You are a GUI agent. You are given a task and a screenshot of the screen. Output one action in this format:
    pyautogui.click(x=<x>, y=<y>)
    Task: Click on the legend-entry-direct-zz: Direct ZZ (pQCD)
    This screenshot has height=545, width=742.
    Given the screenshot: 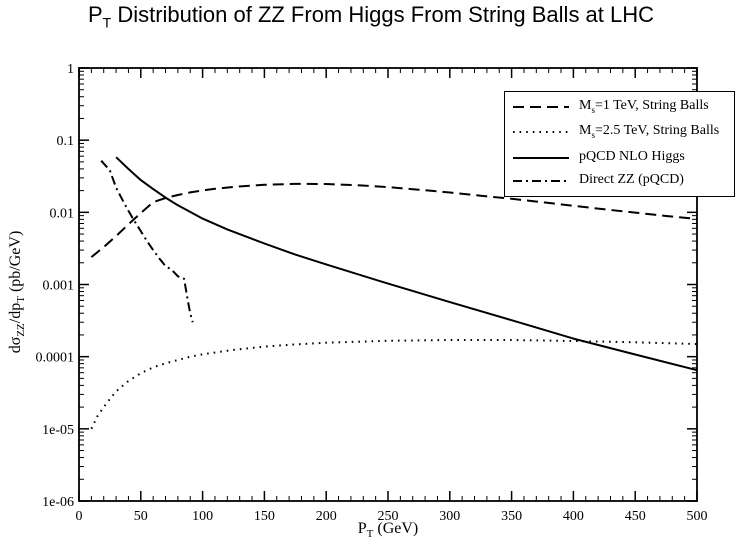 What is the action you would take?
    pyautogui.click(x=622, y=180)
    